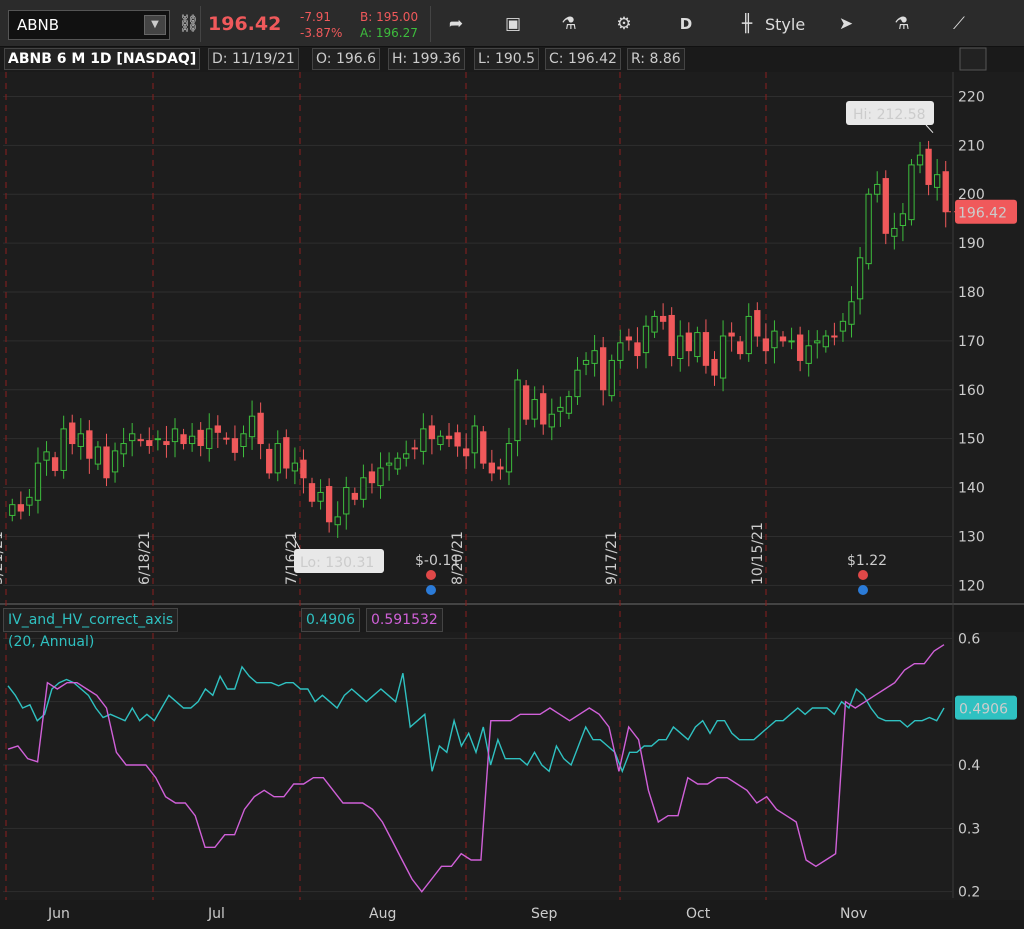 This screenshot has width=1024, height=929. What do you see at coordinates (544, 914) in the screenshot?
I see `month-label: Sep` at bounding box center [544, 914].